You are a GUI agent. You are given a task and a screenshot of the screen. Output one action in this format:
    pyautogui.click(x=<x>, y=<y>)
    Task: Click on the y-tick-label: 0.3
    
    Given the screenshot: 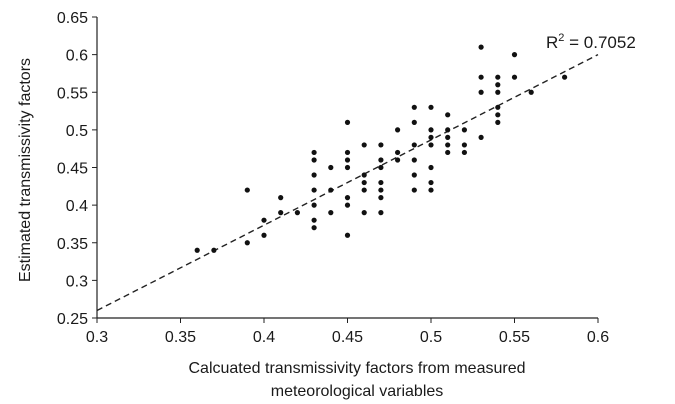 What is the action you would take?
    pyautogui.click(x=77, y=281)
    